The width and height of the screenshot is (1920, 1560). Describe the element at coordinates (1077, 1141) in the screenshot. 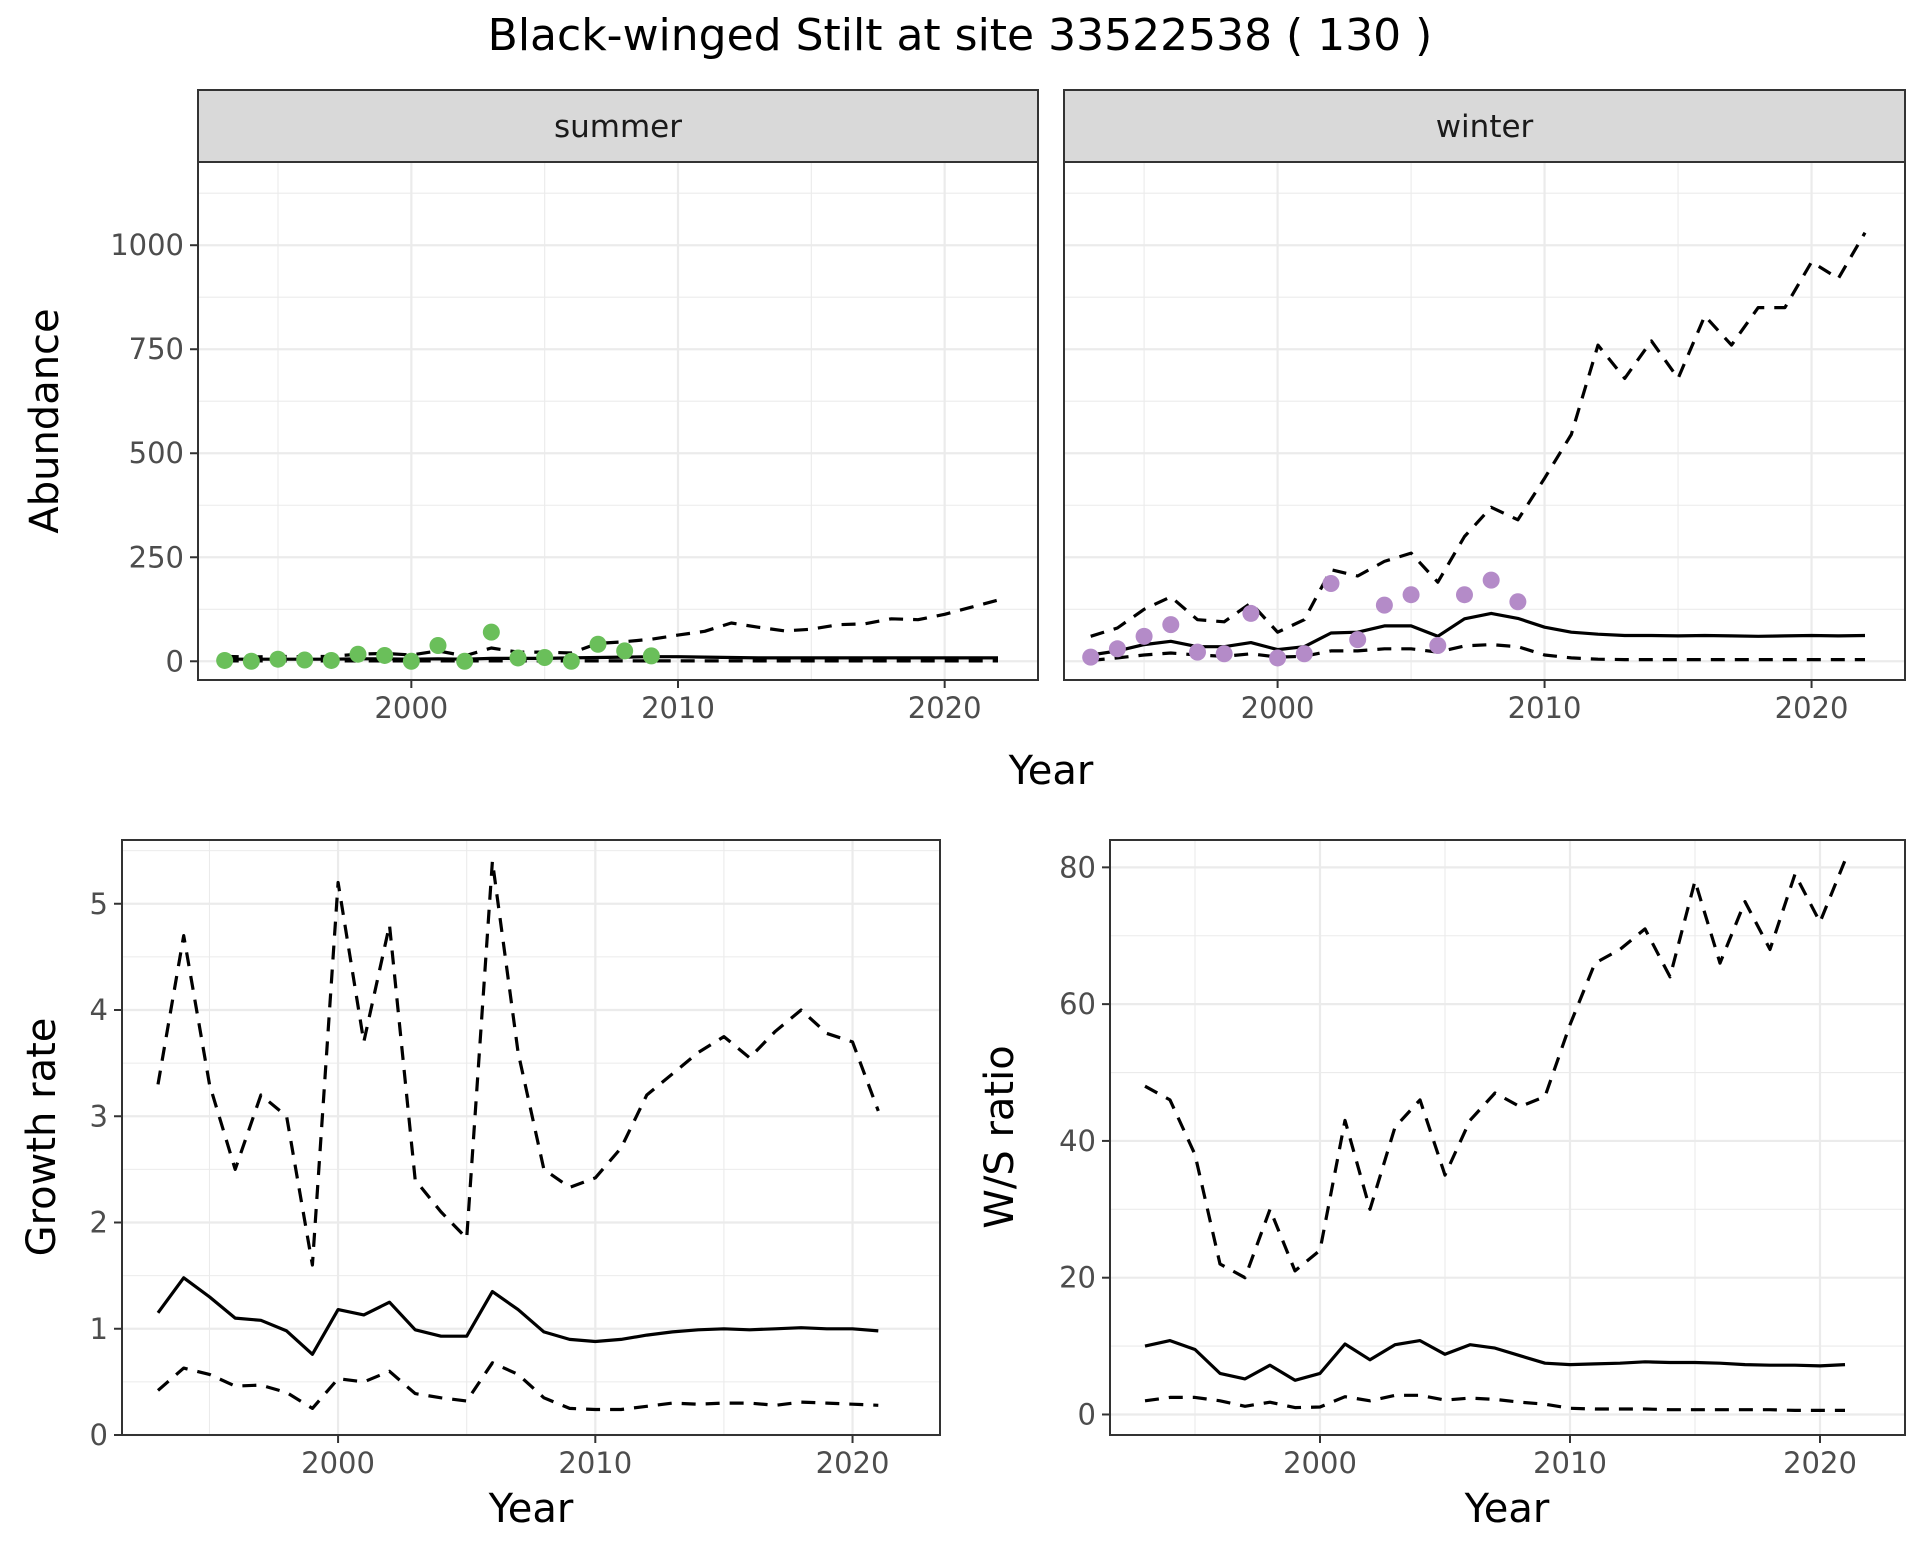

I see `y-tick-label: 40` at that location.